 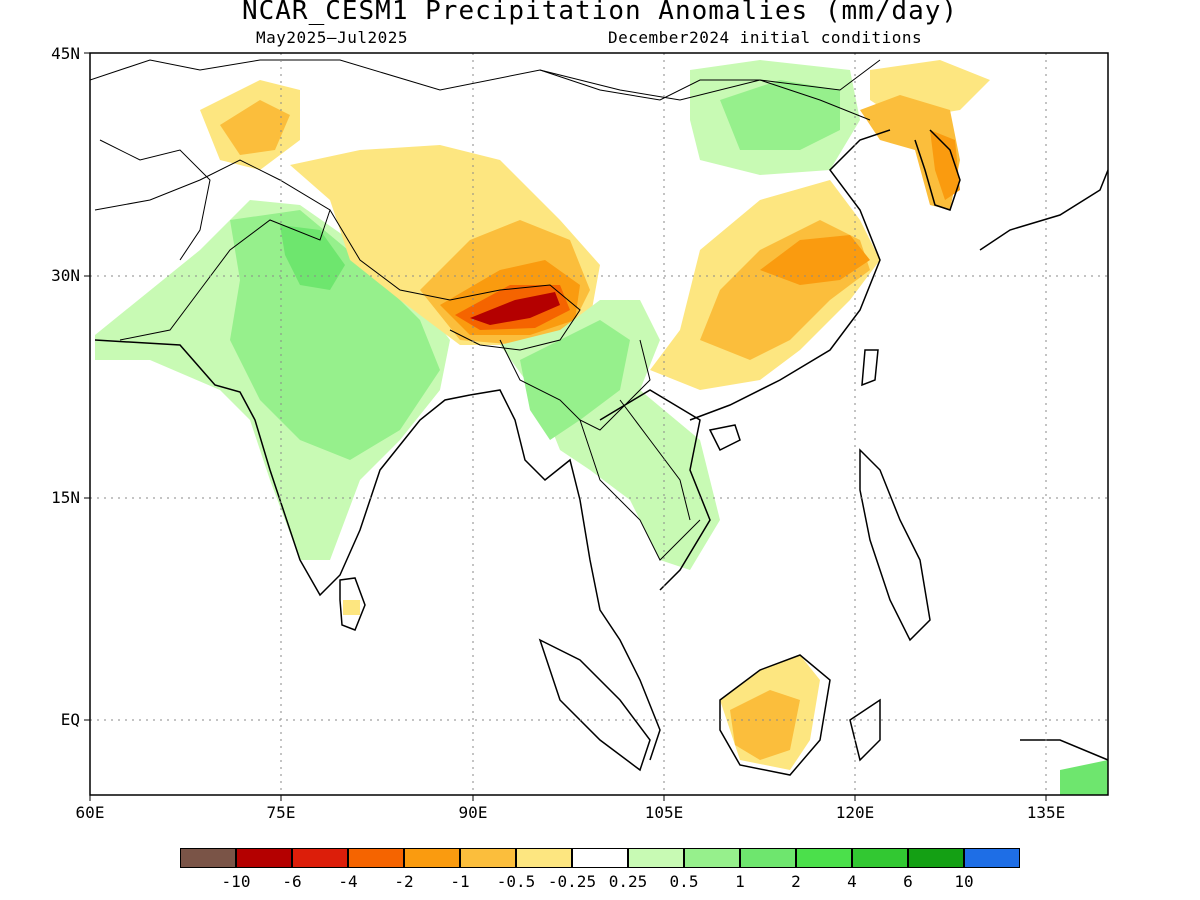 I want to click on border-central-asia, so click(x=485, y=80).